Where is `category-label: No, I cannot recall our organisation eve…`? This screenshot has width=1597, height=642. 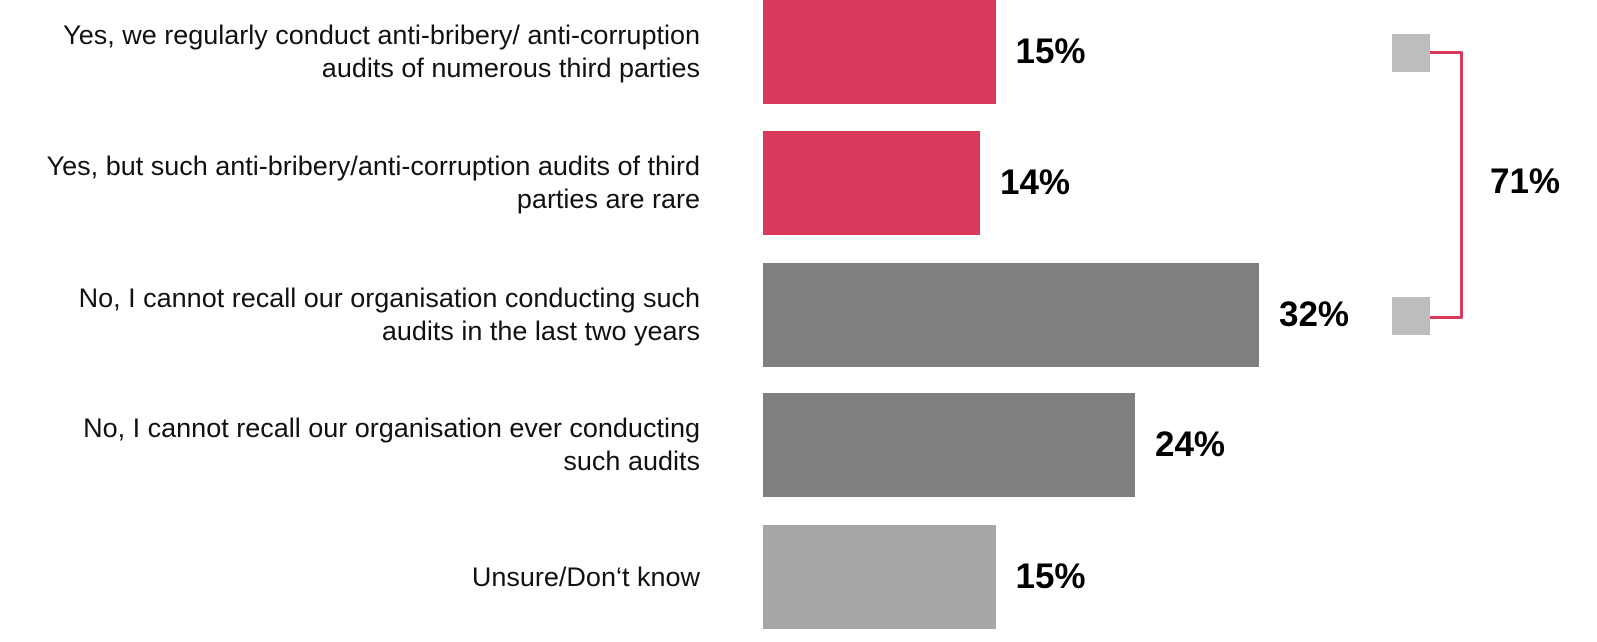 category-label: No, I cannot recall our organisation eve… is located at coordinates (360, 445).